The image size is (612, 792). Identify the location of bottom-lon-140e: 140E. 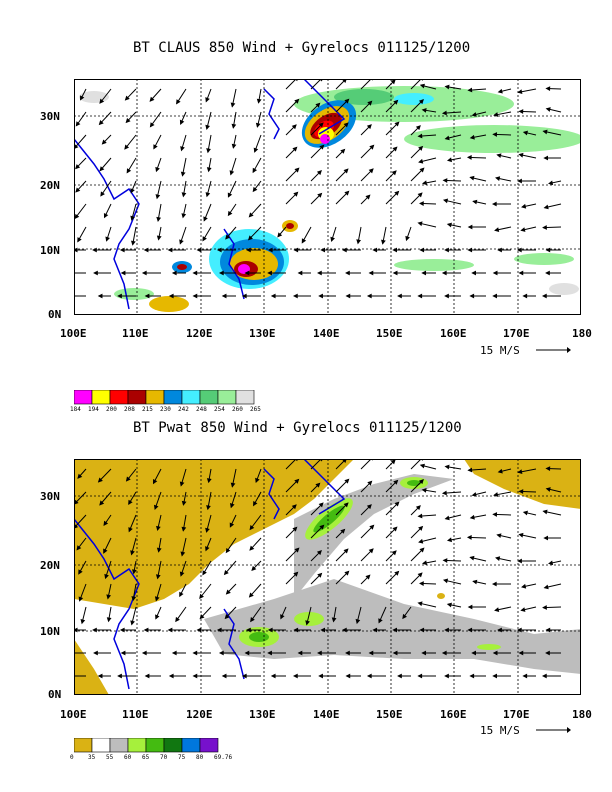
(326, 714).